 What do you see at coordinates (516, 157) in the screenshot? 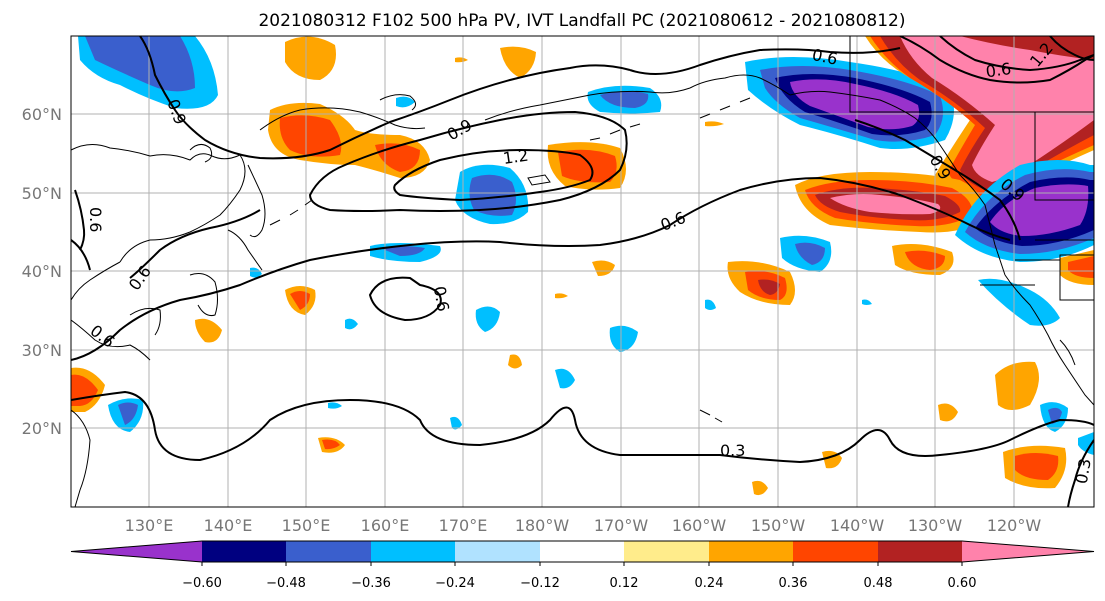
I see `contour-label: 1.2` at bounding box center [516, 157].